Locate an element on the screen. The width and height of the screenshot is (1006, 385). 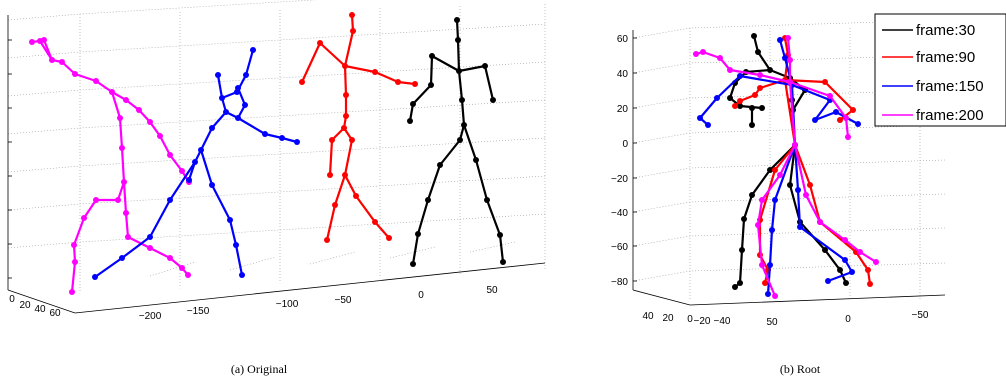
grid-line-a-depth is located at coordinates (492, 247).